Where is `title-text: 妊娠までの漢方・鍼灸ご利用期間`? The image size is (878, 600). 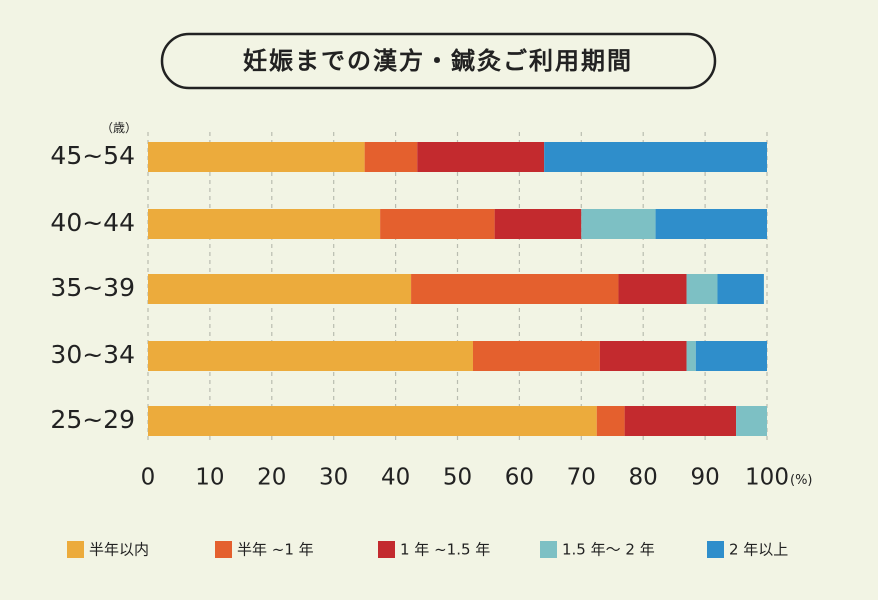 title-text: 妊娠までの漢方・鍼灸ご利用期間 is located at coordinates (438, 61).